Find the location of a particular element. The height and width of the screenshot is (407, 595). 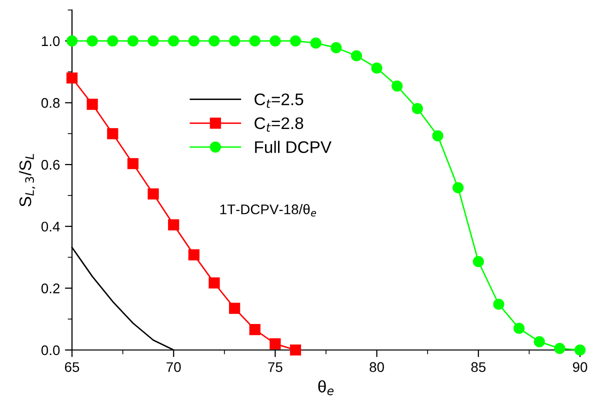

y-tick-label: 1.0 is located at coordinates (51, 41).